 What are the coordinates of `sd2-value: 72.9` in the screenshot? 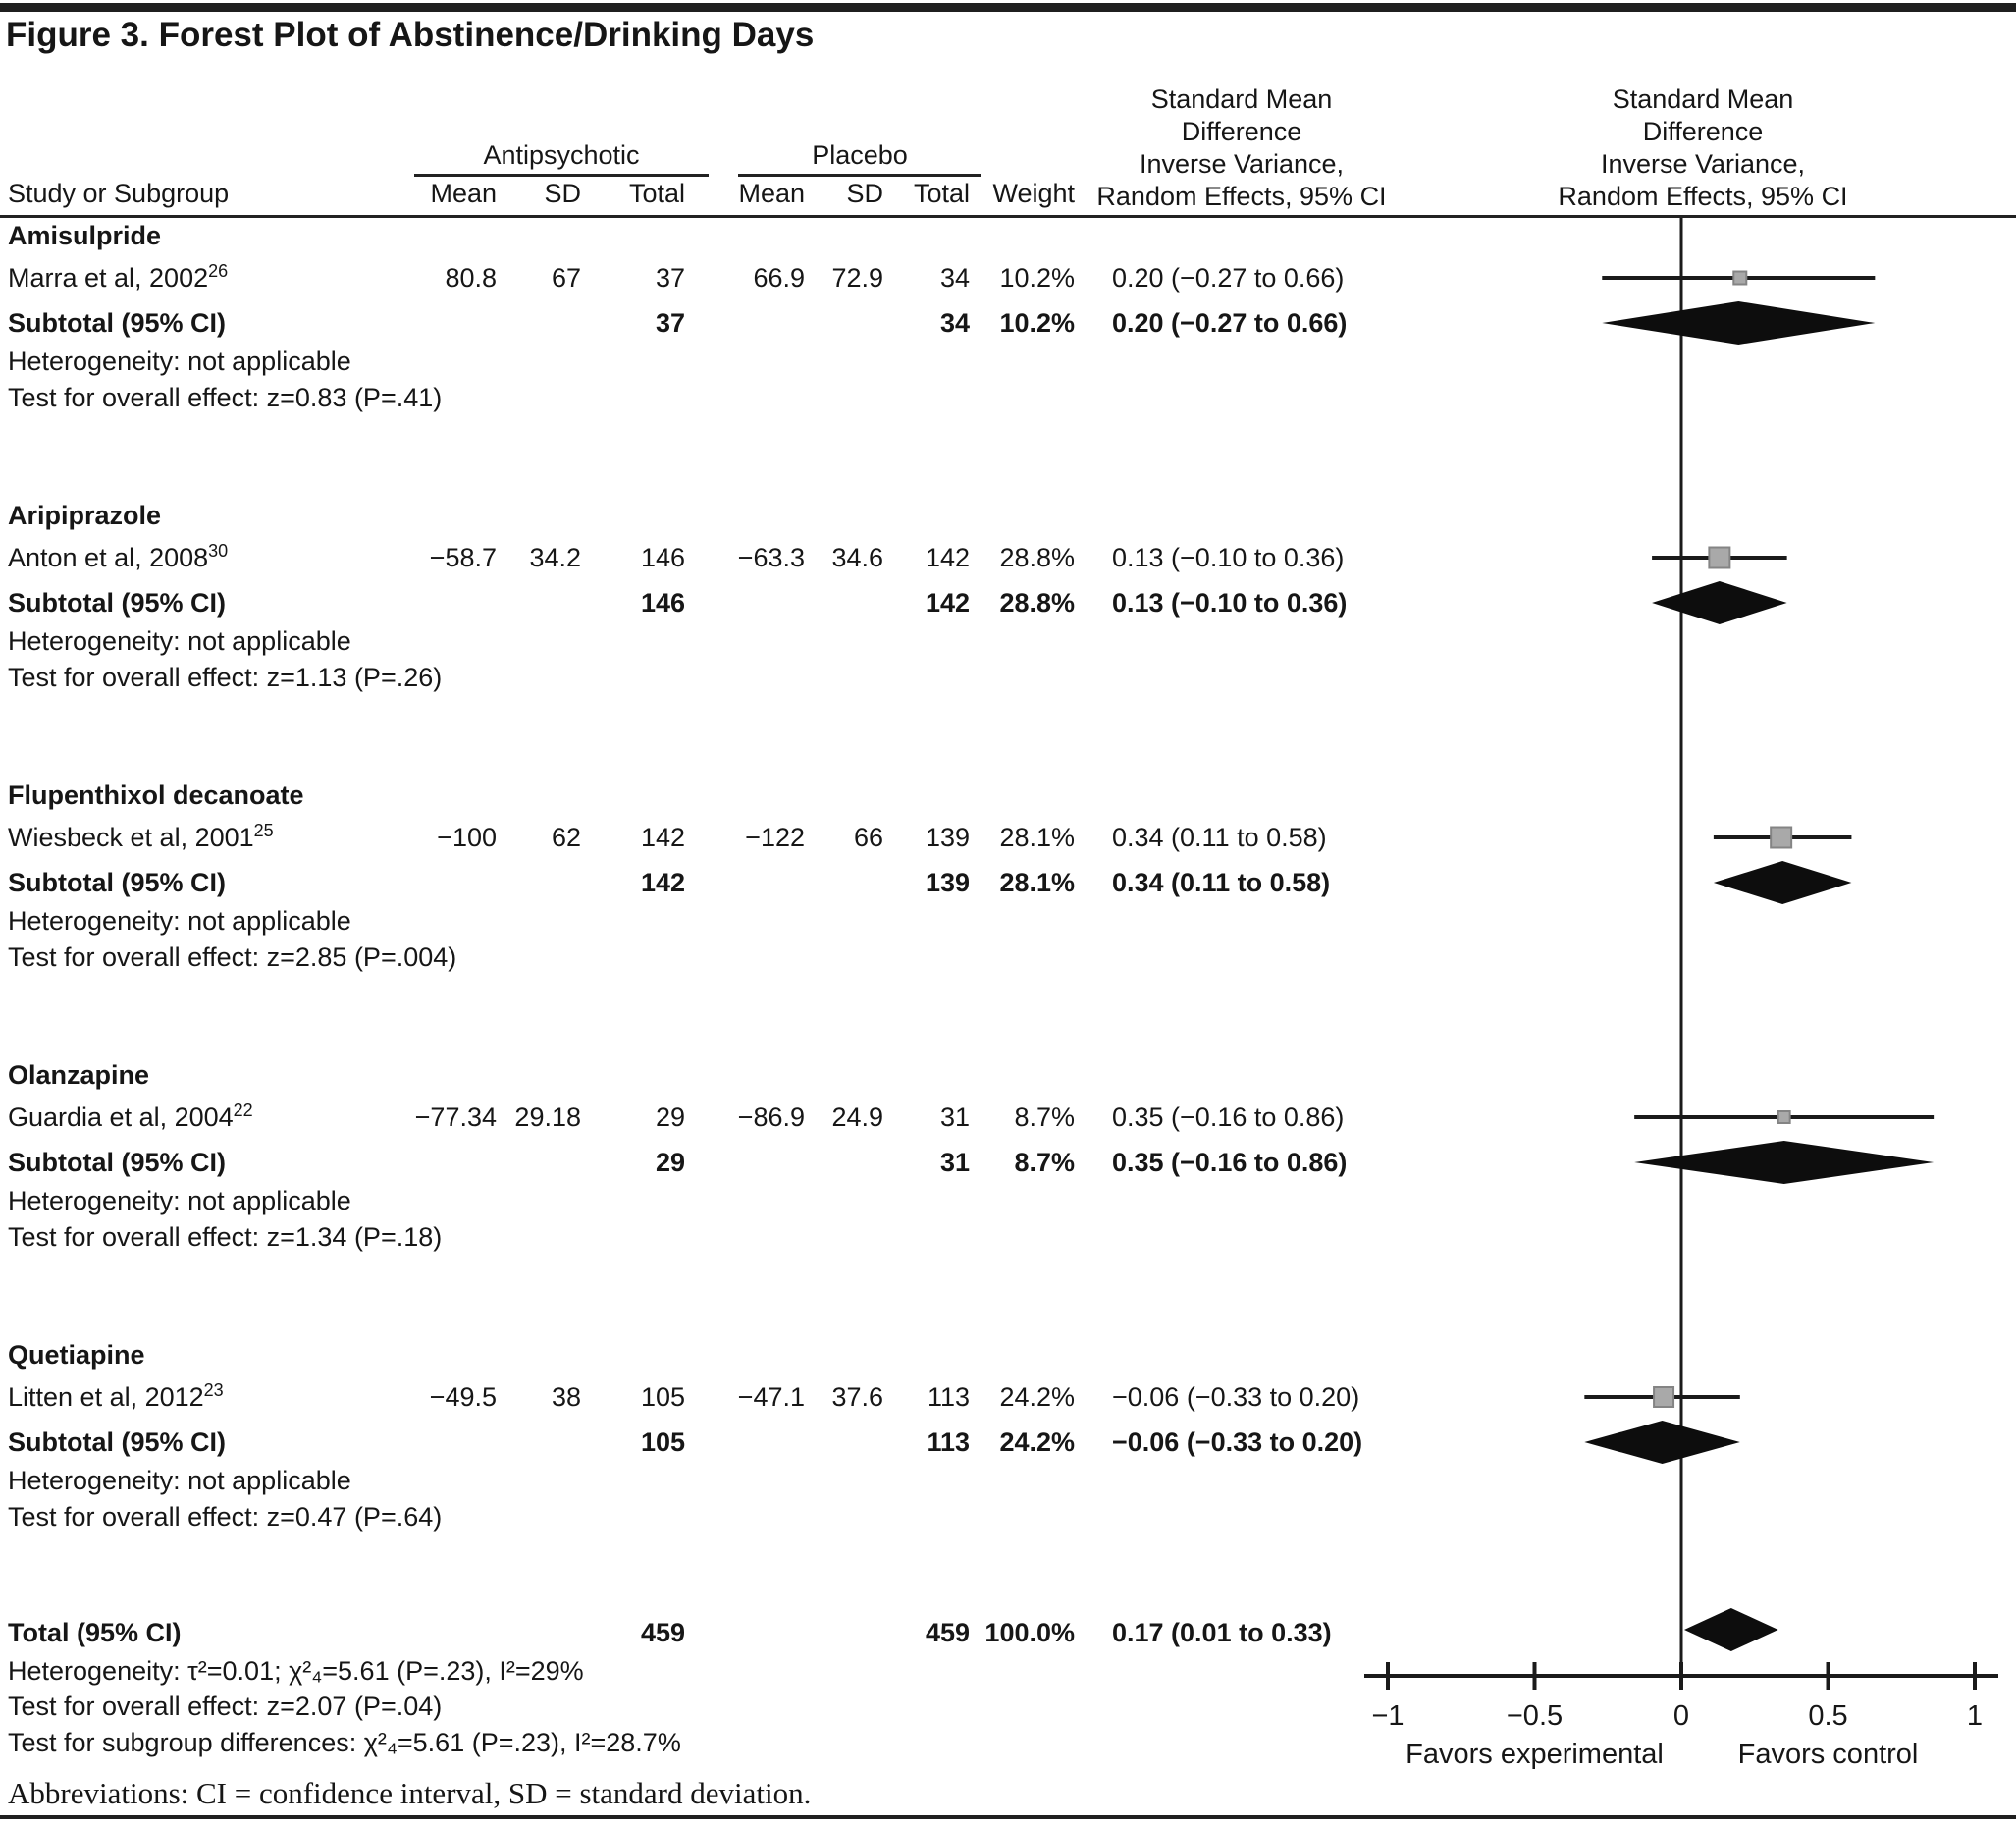 It's located at (857, 278).